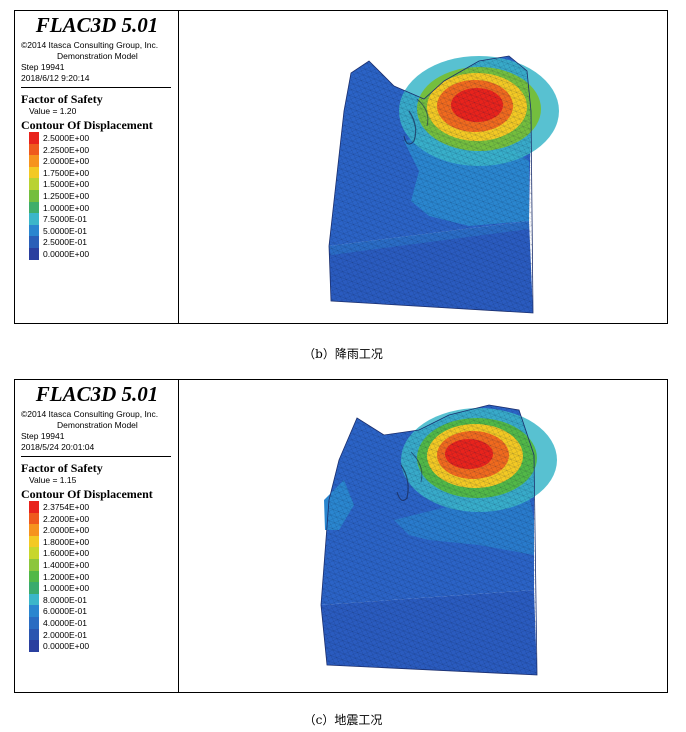 The width and height of the screenshot is (686, 732). Describe the element at coordinates (66, 195) in the screenshot. I see `scale-label: 1.2500E+00` at that location.